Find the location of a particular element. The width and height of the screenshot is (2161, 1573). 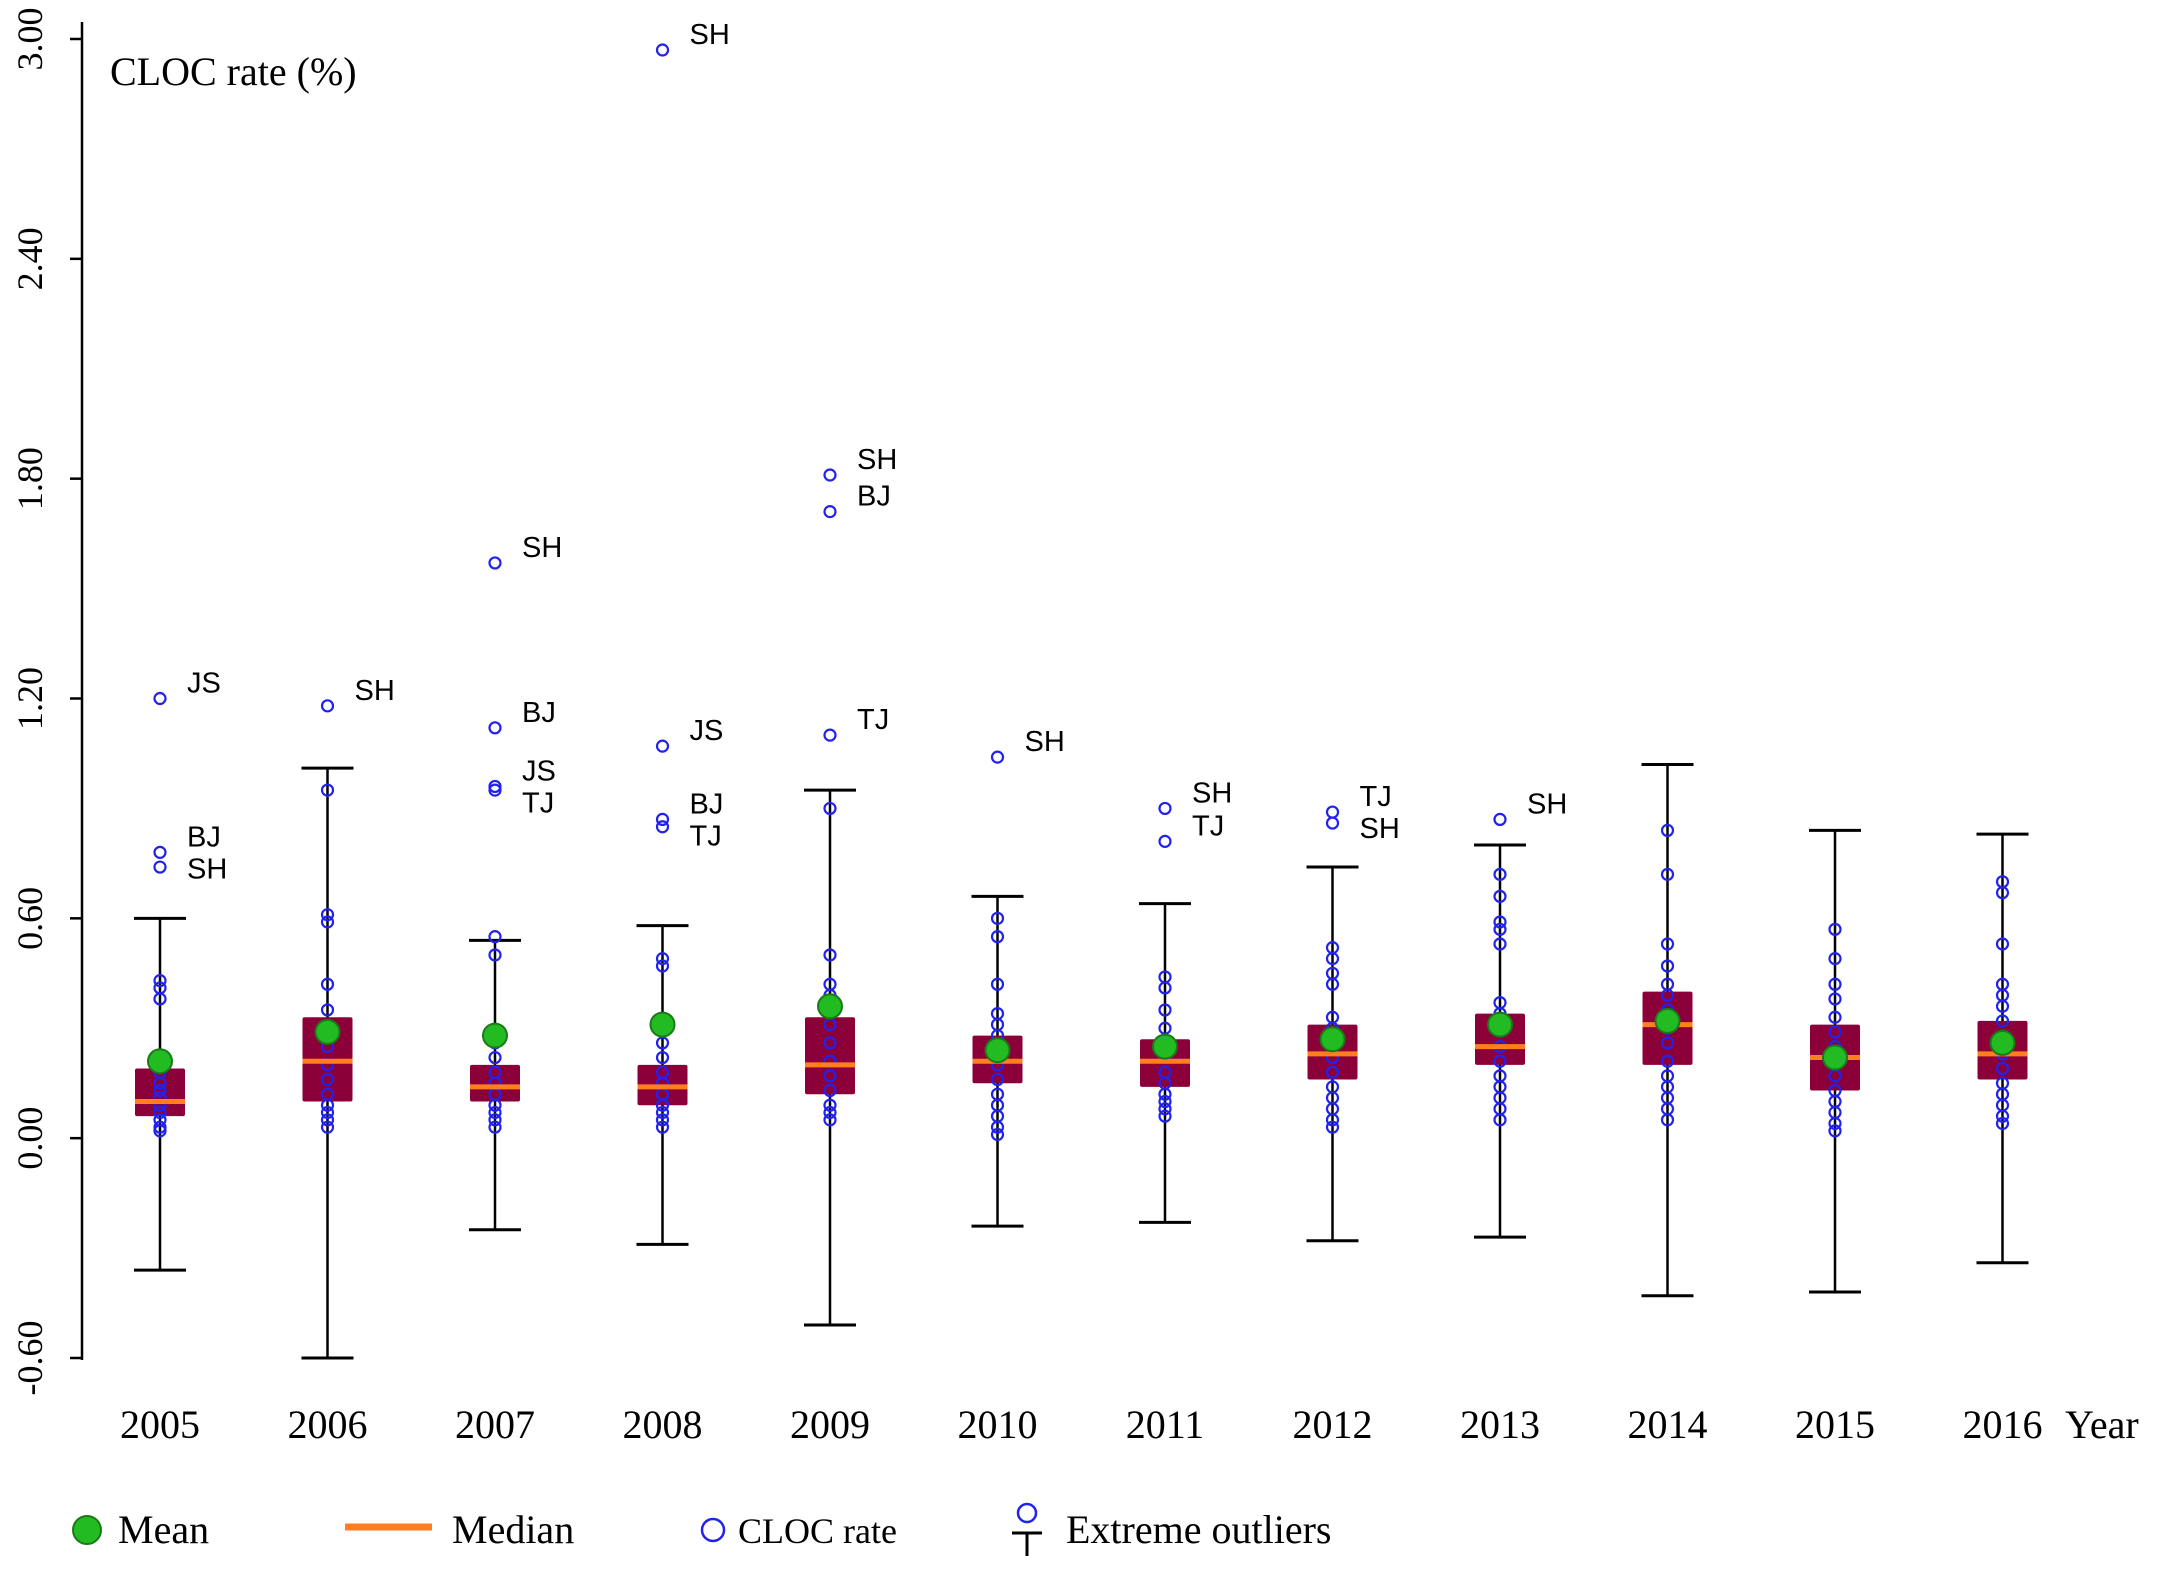

x-tick-label: 2014 is located at coordinates (1668, 1424).